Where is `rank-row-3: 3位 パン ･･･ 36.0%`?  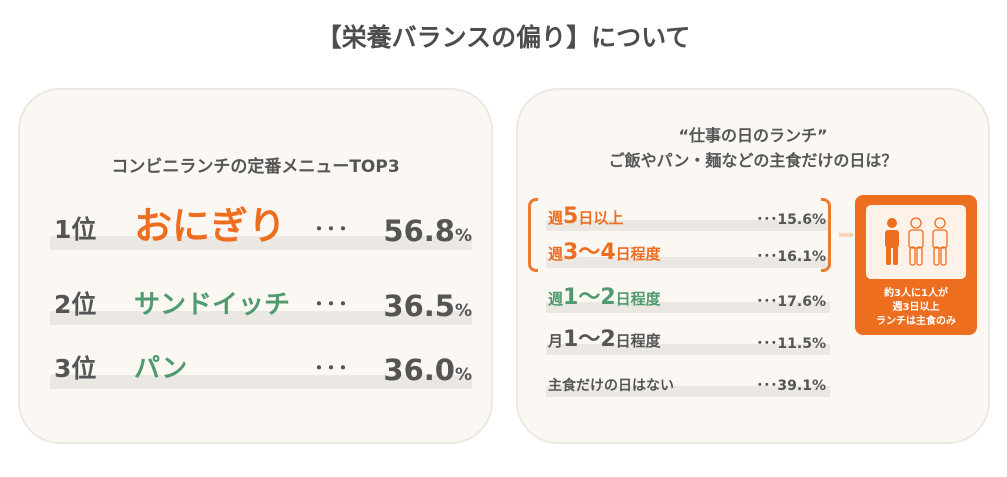 rank-row-3: 3位 パン ･･･ 36.0% is located at coordinates (266, 366).